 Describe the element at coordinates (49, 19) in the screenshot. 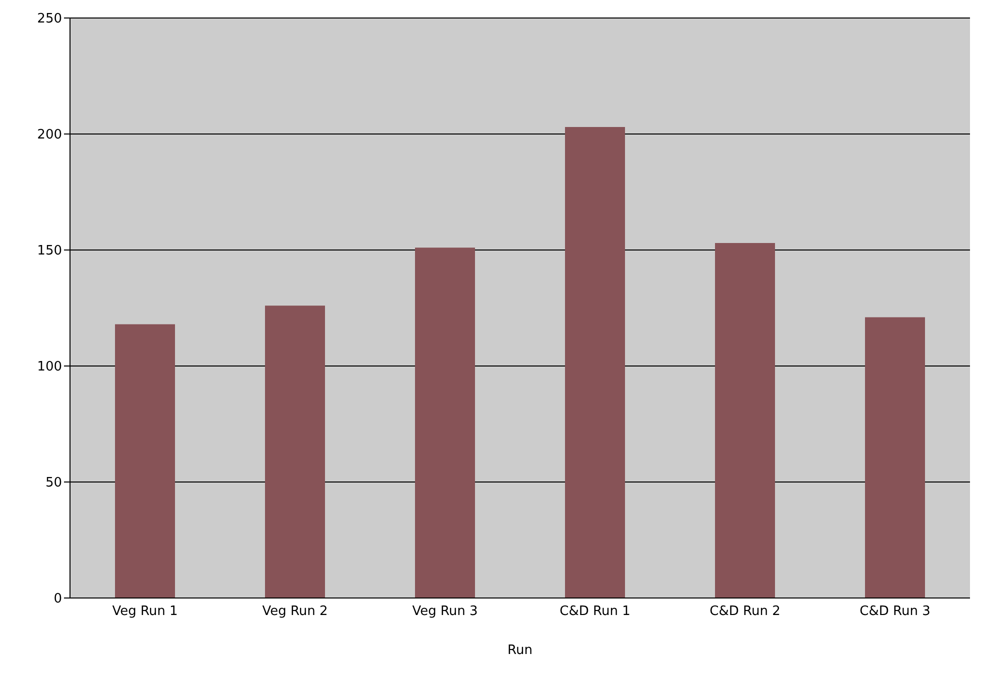

I see `y-tick-label: 250` at that location.